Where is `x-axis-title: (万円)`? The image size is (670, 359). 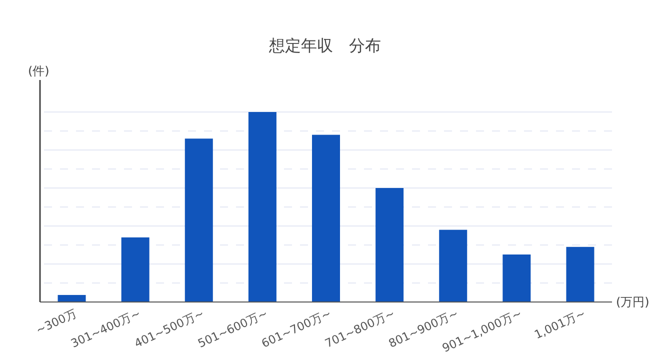
x-axis-title: (万円) is located at coordinates (633, 302).